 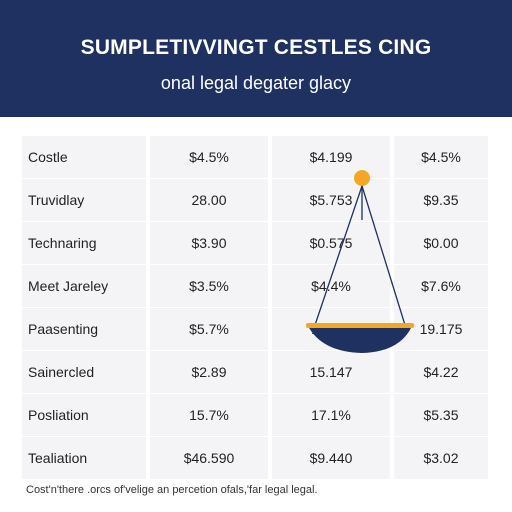 What do you see at coordinates (331, 157) in the screenshot?
I see `cell-value: $4.199` at bounding box center [331, 157].